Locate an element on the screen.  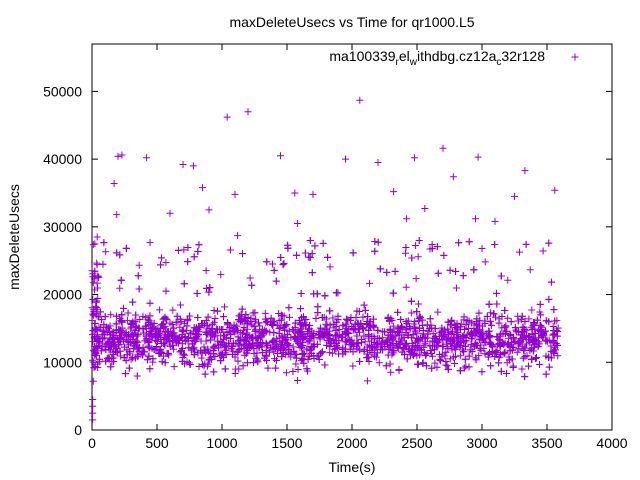
legend-marker is located at coordinates (575, 57).